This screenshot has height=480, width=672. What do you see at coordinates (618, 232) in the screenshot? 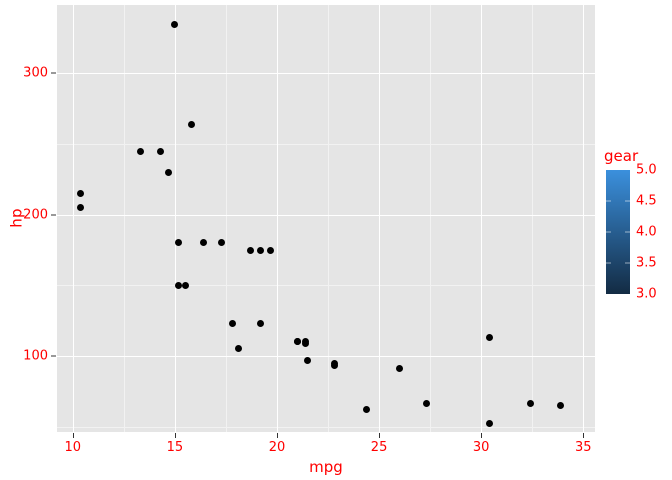
I see `legend-colorbar` at bounding box center [618, 232].